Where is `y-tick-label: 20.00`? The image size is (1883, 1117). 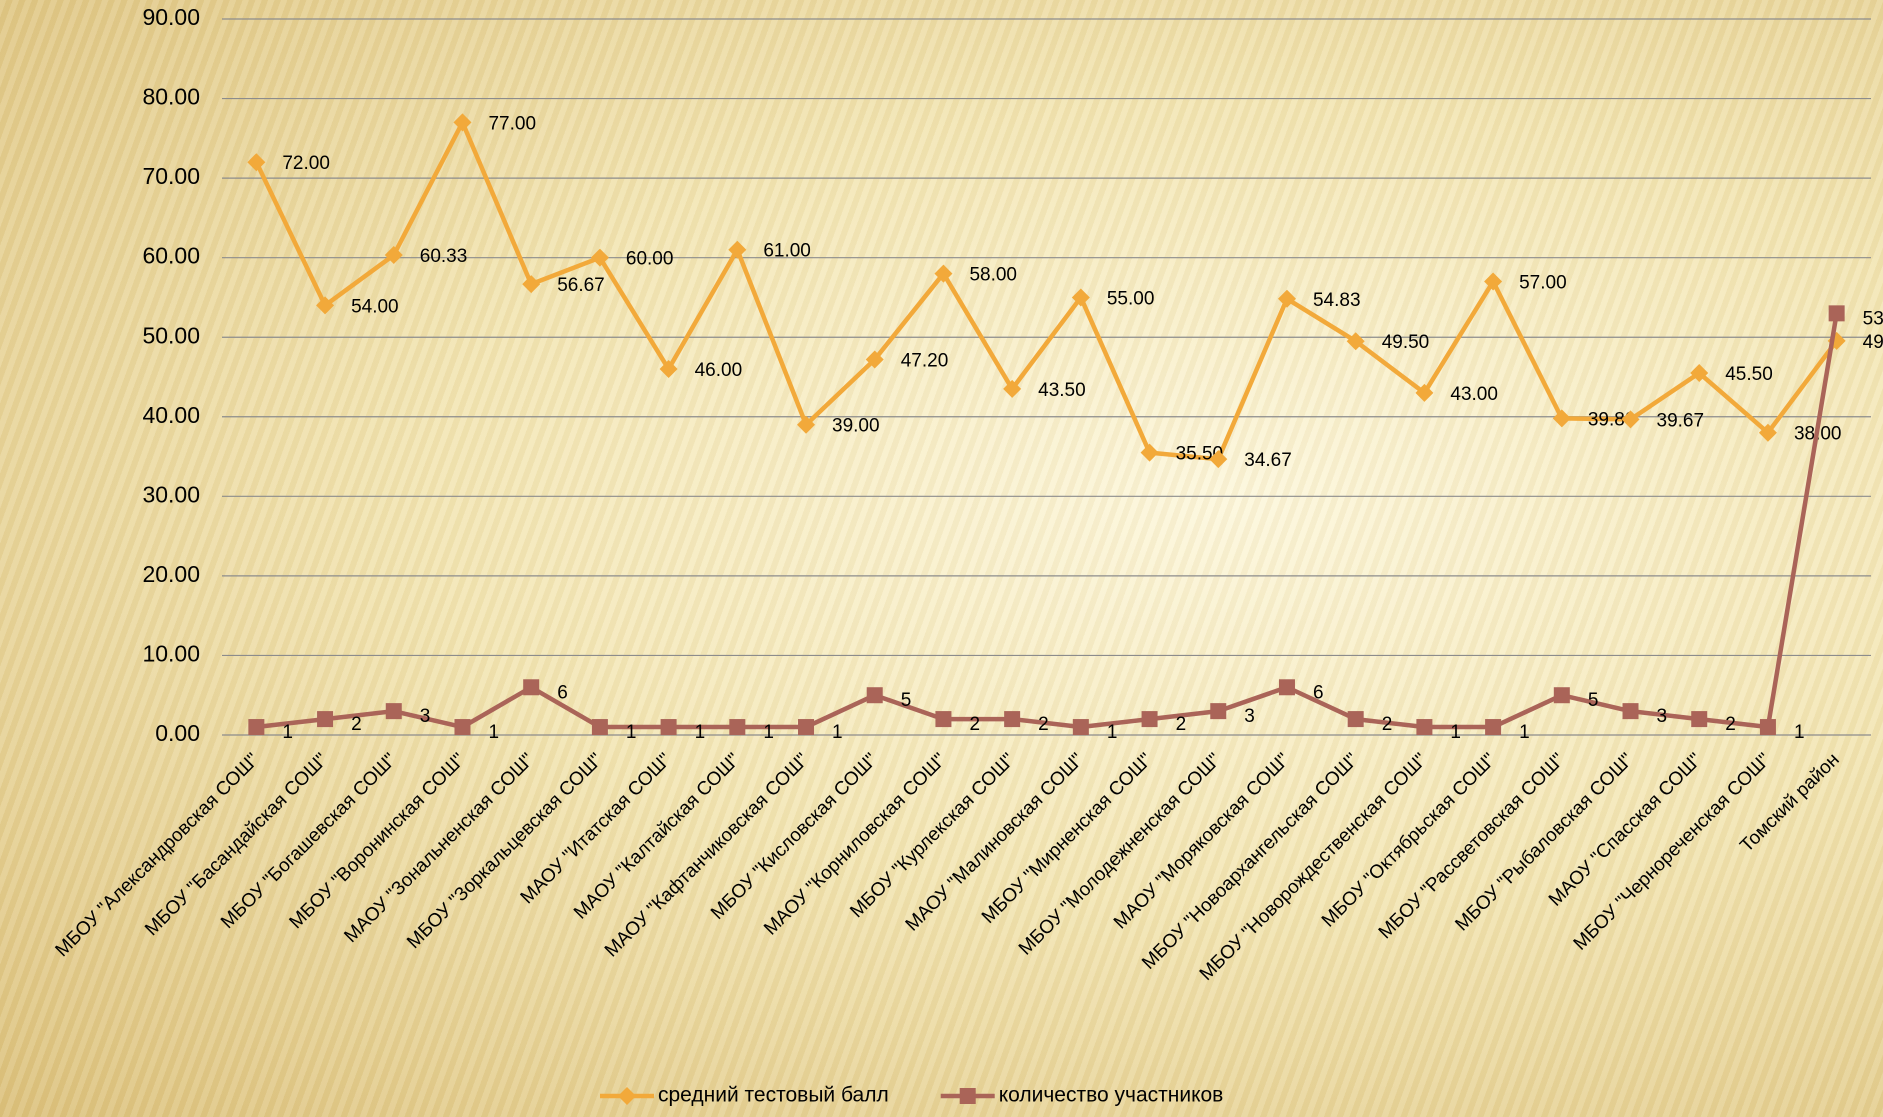 y-tick-label: 20.00 is located at coordinates (171, 574).